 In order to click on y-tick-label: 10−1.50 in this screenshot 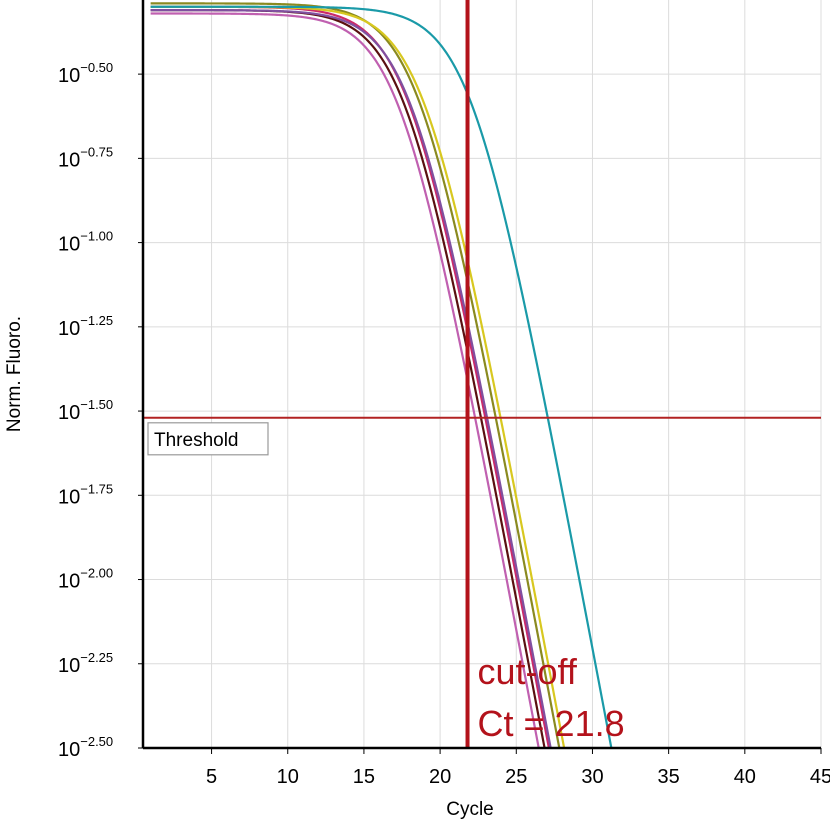, I will do `click(85, 410)`.